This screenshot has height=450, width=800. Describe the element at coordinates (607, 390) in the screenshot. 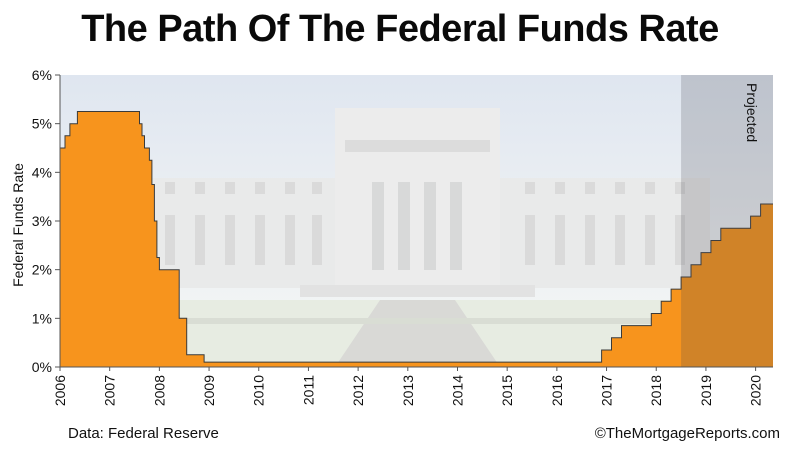

I see `x-tick-label: 2017` at that location.